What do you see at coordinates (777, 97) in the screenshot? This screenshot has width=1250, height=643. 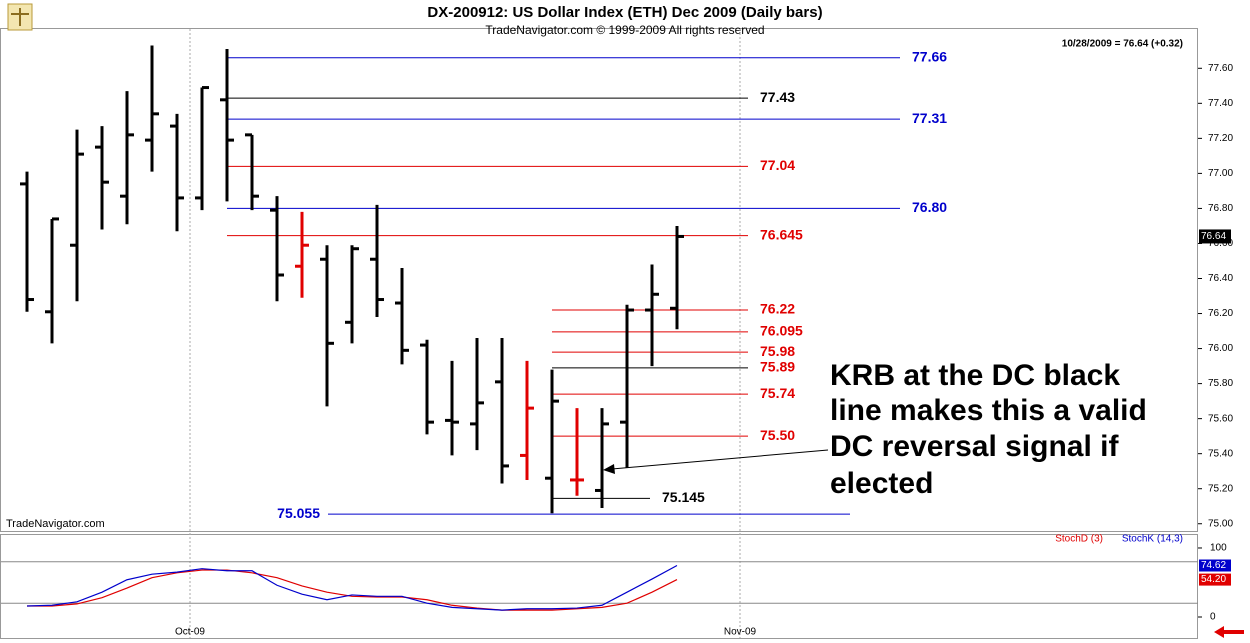 I see `level-label: 77.43` at bounding box center [777, 97].